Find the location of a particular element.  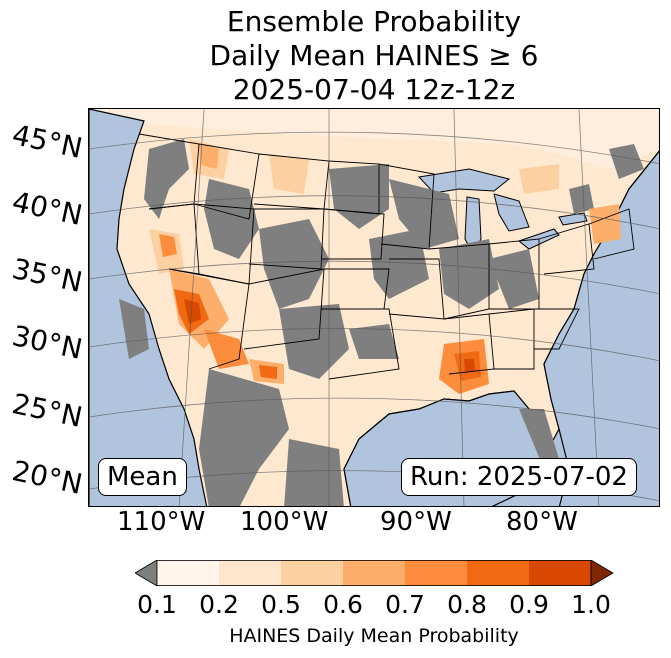

lon-label-80w: 80°W is located at coordinates (542, 522).